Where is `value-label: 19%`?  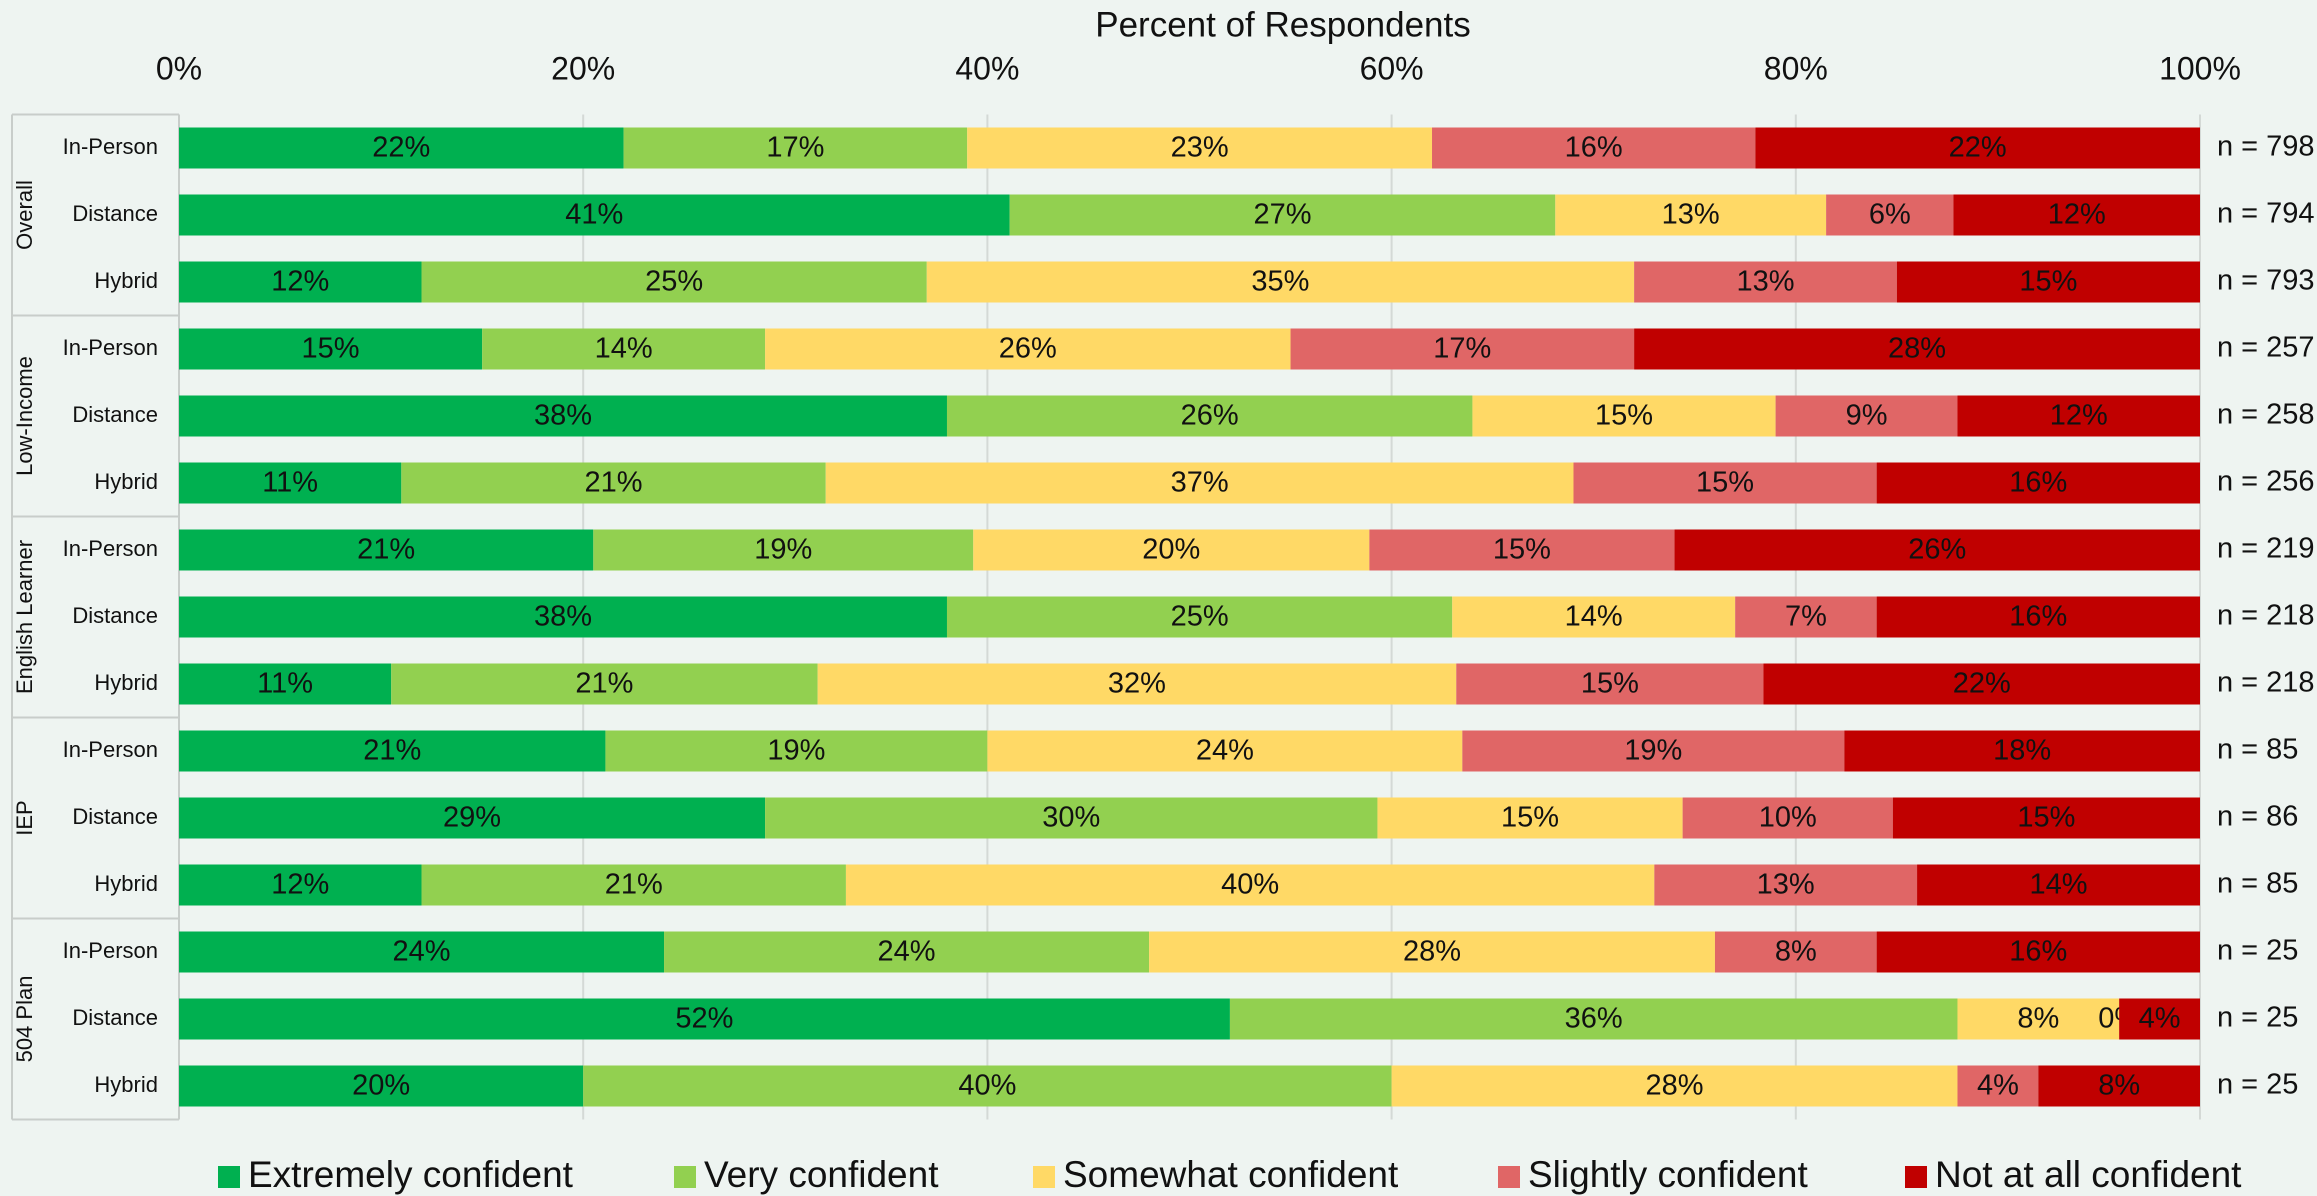 value-label: 19% is located at coordinates (796, 751).